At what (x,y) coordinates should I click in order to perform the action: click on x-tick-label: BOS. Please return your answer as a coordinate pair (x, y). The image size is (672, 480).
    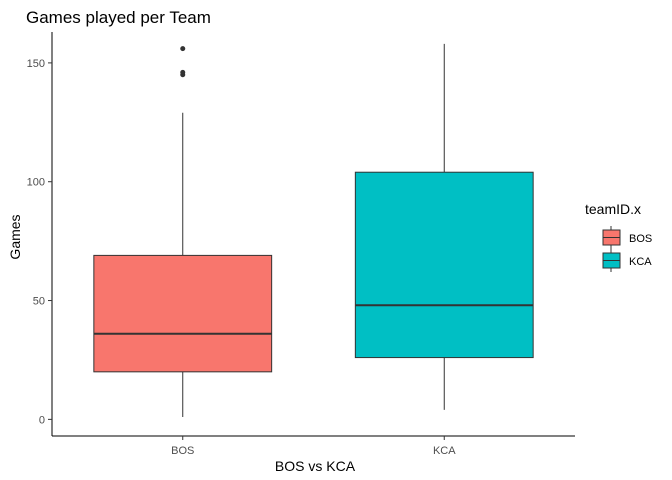
    Looking at the image, I should click on (182, 451).